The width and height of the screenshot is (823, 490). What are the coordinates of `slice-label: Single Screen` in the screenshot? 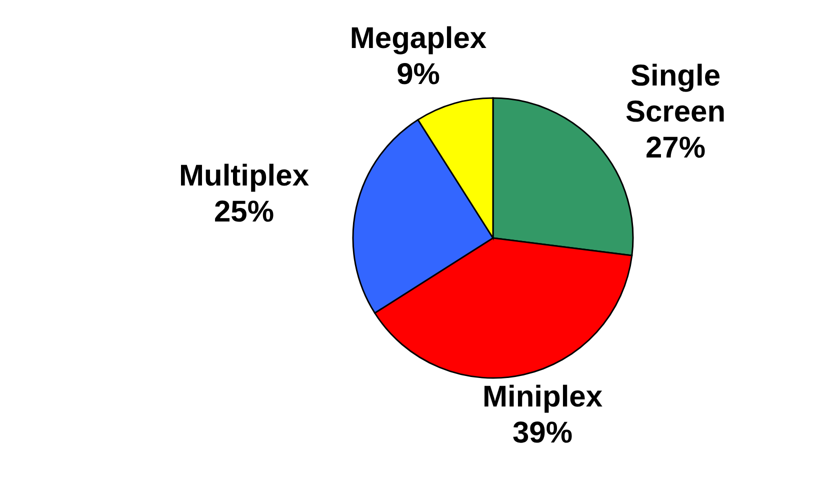 It's located at (675, 93).